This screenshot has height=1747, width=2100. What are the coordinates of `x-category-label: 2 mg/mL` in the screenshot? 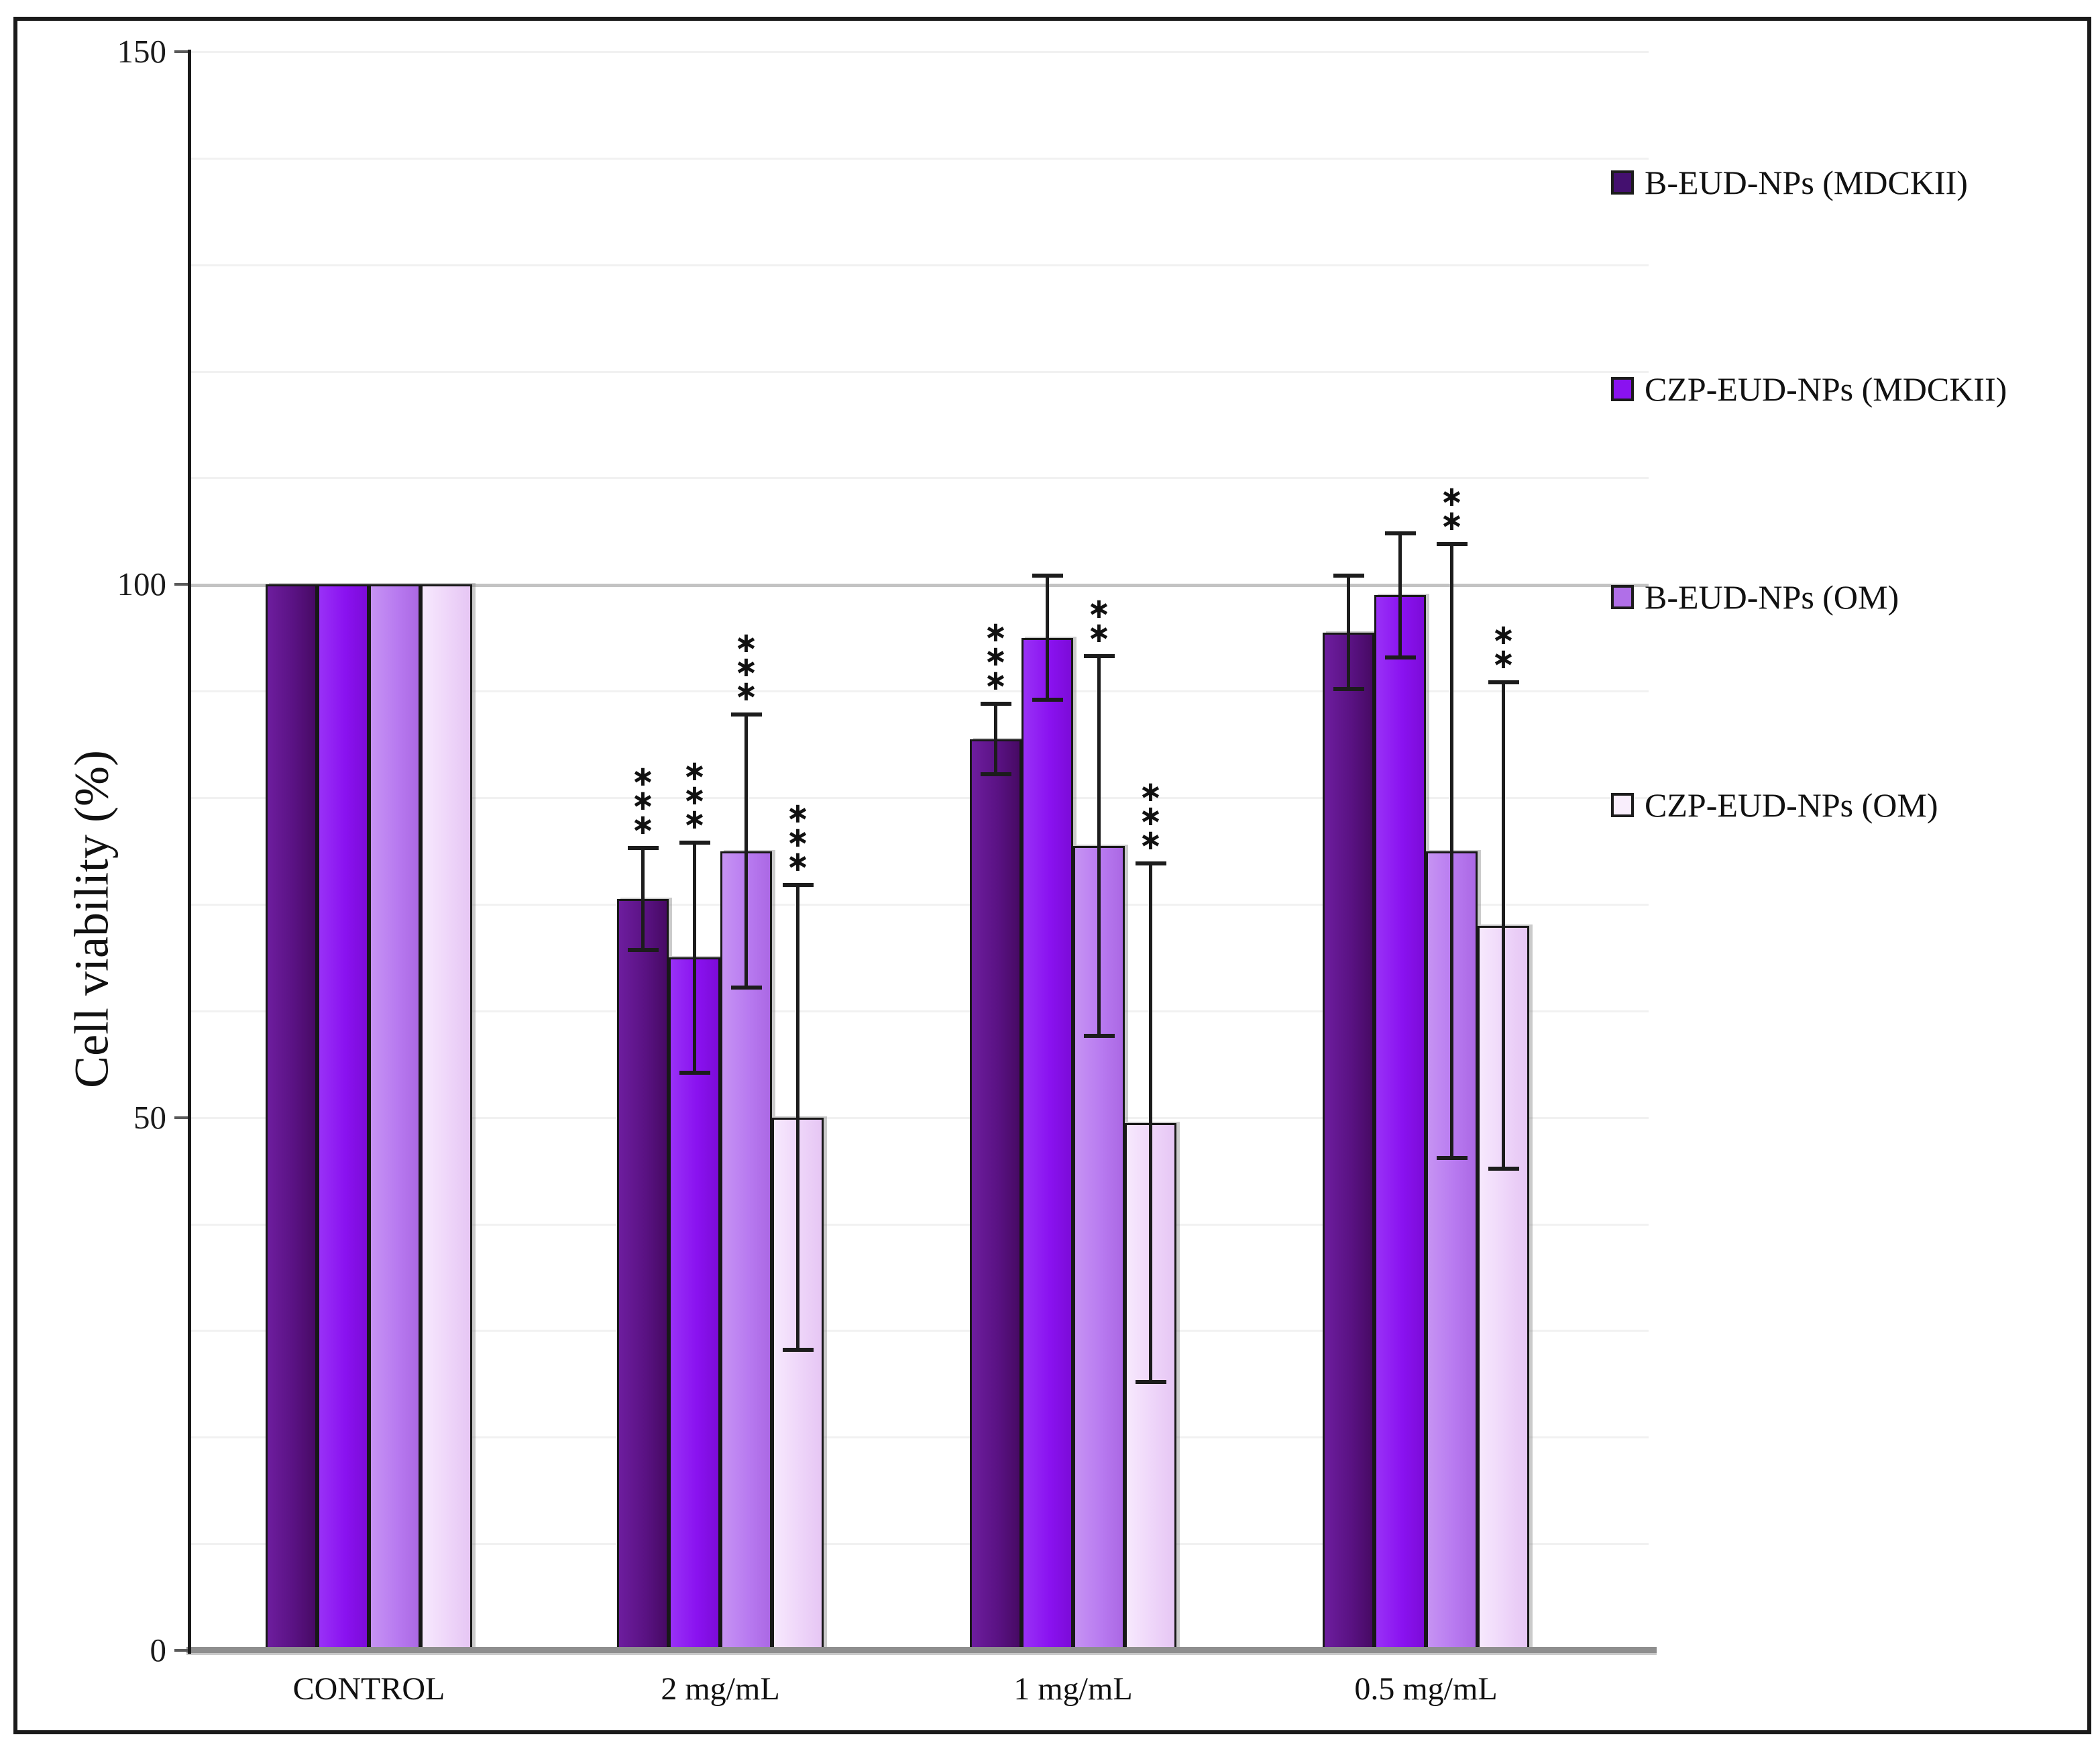 It's located at (720, 1689).